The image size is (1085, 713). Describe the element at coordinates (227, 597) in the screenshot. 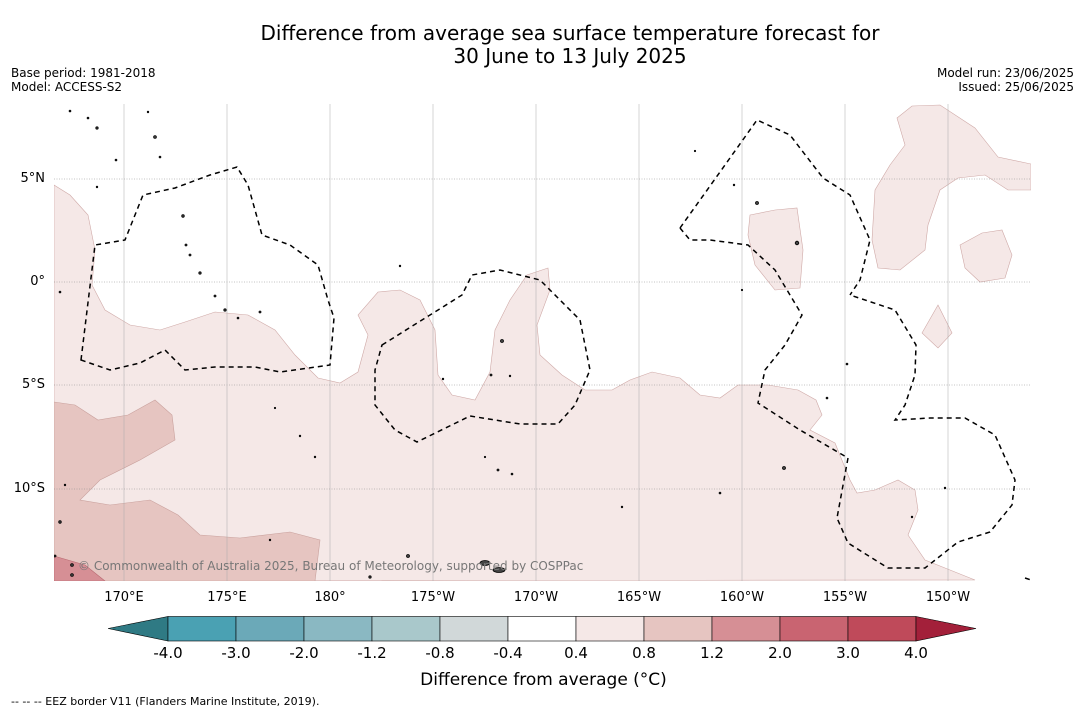

I see `lon-label-175e: 175°E` at that location.